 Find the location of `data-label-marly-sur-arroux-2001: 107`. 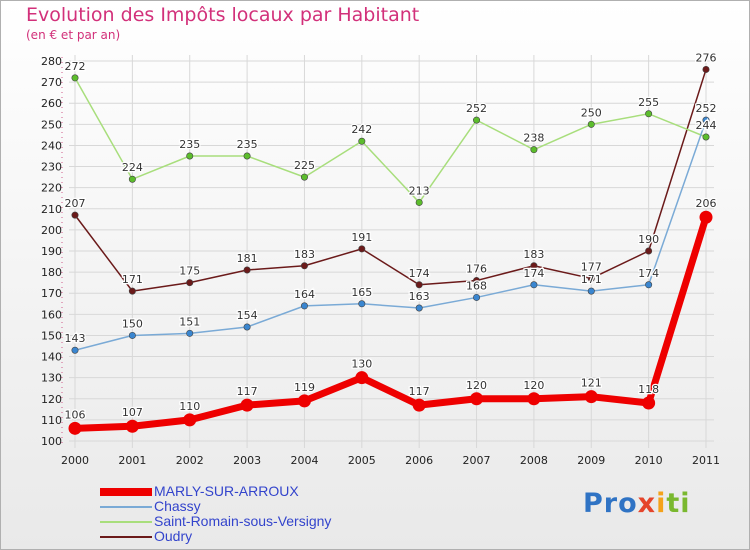

data-label-marly-sur-arroux-2001: 107 is located at coordinates (132, 412).